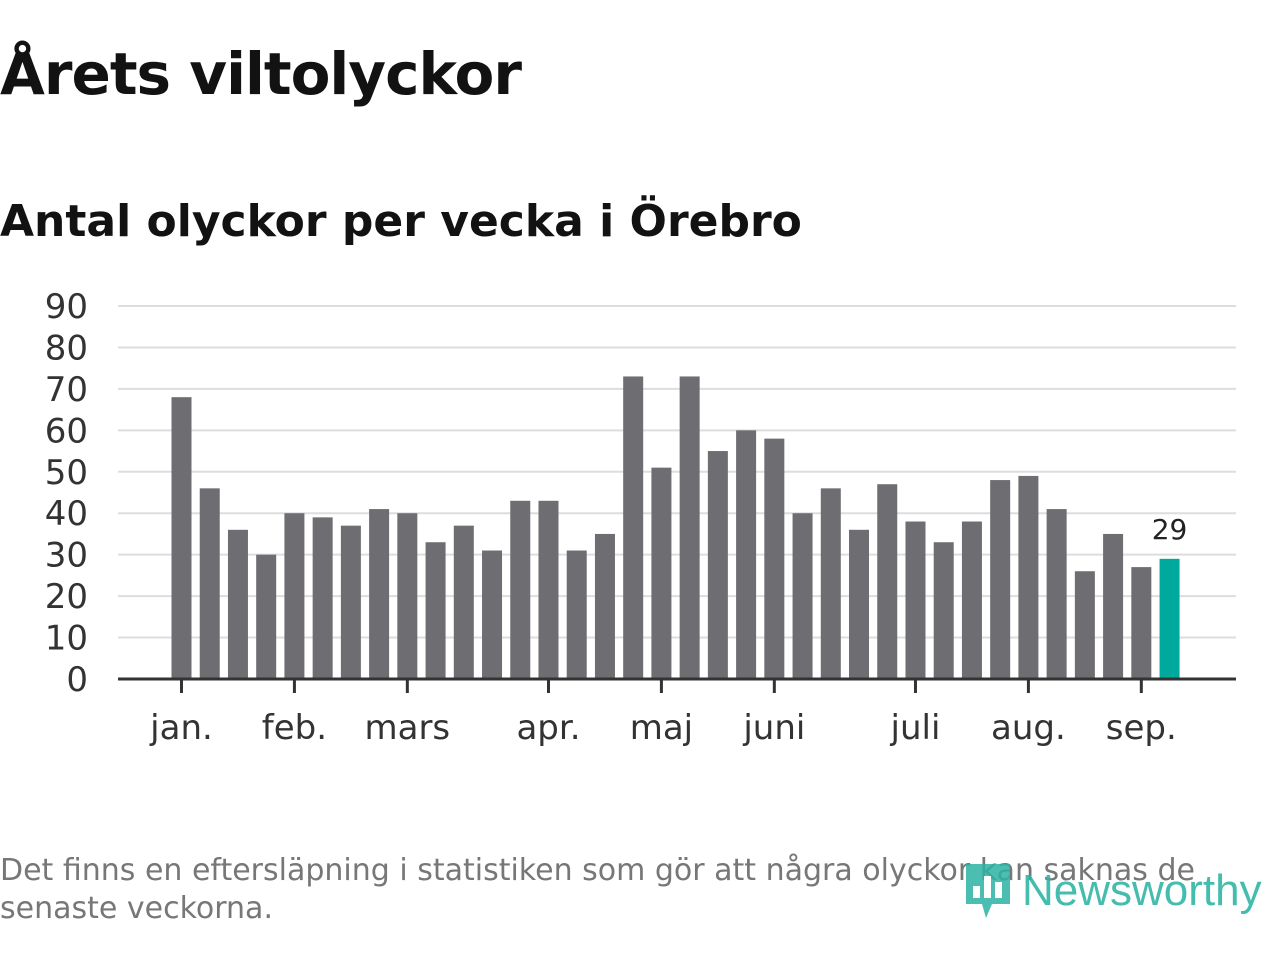 Image resolution: width=1280 pixels, height=960 pixels. What do you see at coordinates (988, 891) in the screenshot?
I see `bar-chart-badge-icon` at bounding box center [988, 891].